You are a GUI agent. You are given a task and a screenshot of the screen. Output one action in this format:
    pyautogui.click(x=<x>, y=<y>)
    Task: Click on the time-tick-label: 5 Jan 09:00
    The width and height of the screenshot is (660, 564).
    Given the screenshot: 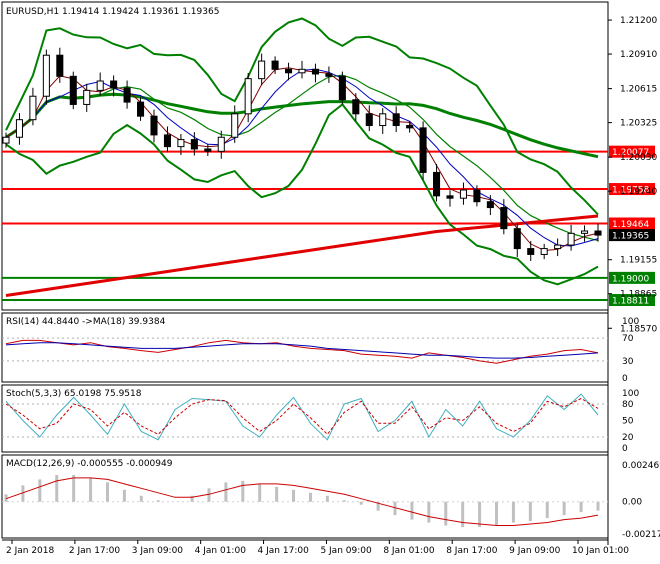 What is the action you would take?
    pyautogui.click(x=346, y=551)
    